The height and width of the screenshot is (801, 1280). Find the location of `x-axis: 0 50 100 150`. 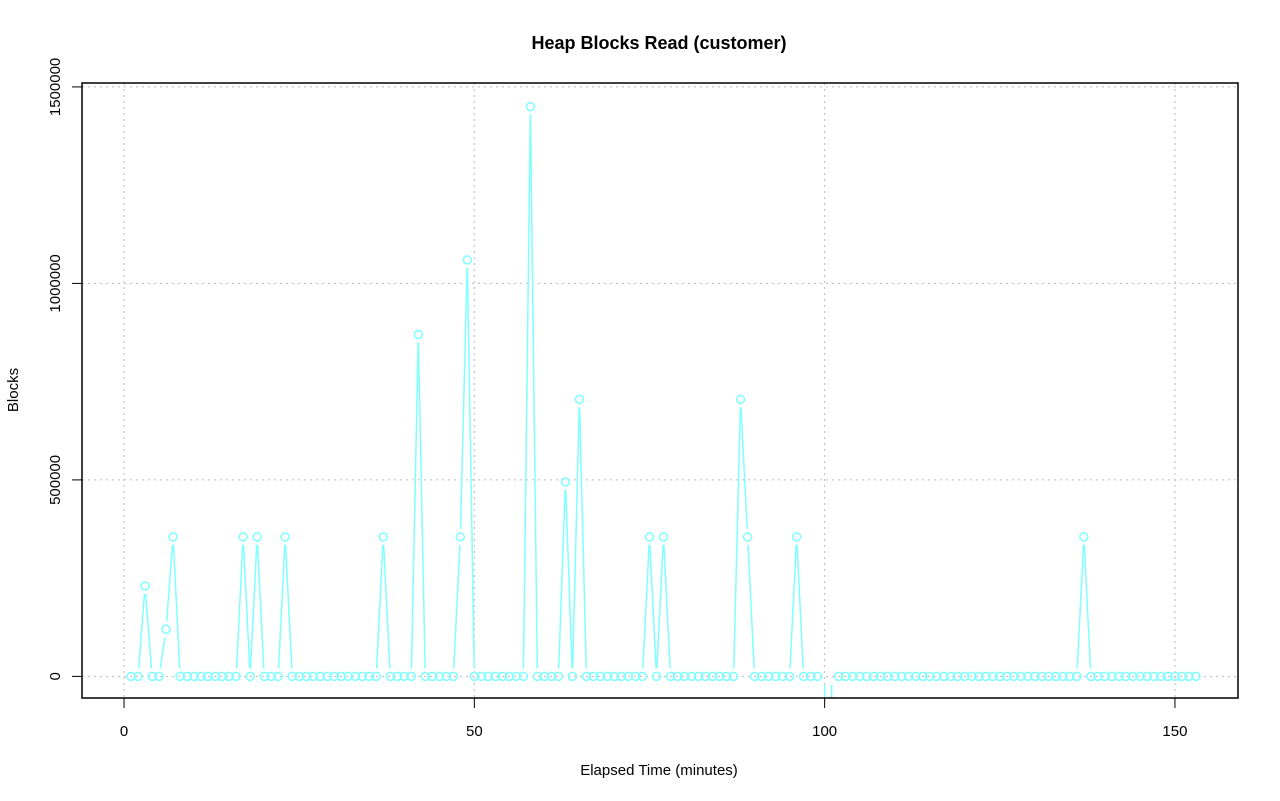

x-axis: 0 50 100 150 is located at coordinates (653, 719).